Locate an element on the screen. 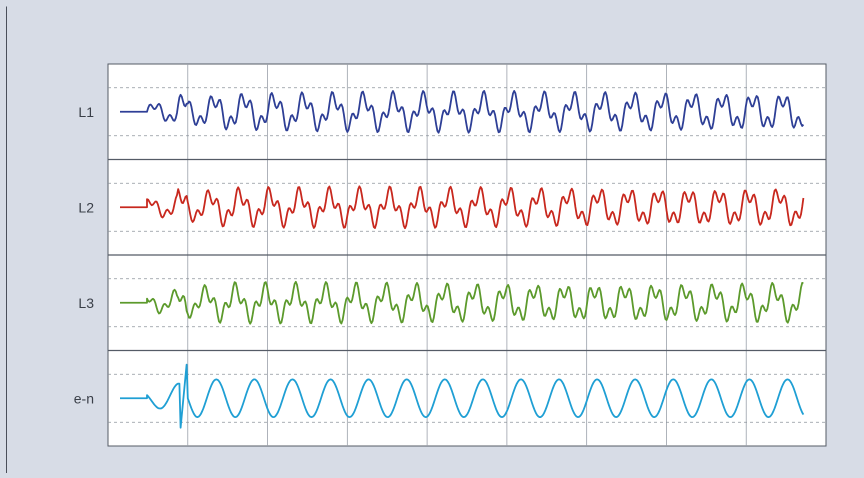 The image size is (864, 478). waveform-l3 is located at coordinates (462, 302).